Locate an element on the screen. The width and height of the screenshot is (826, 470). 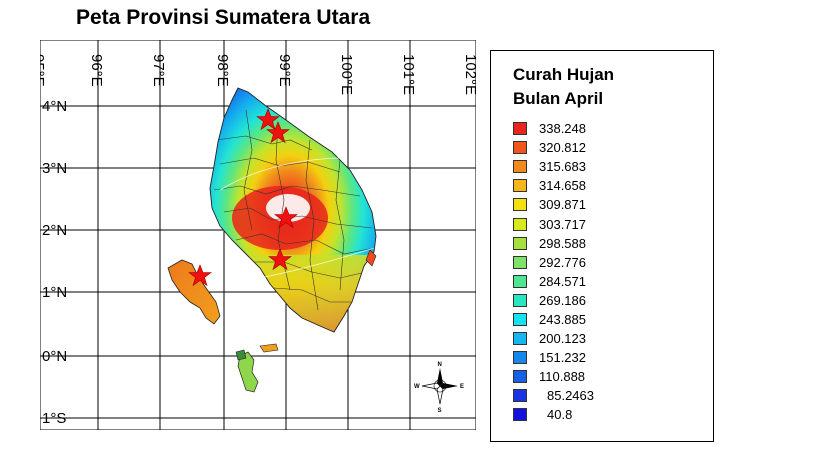
legend-item: 85.2463 is located at coordinates (575, 395).